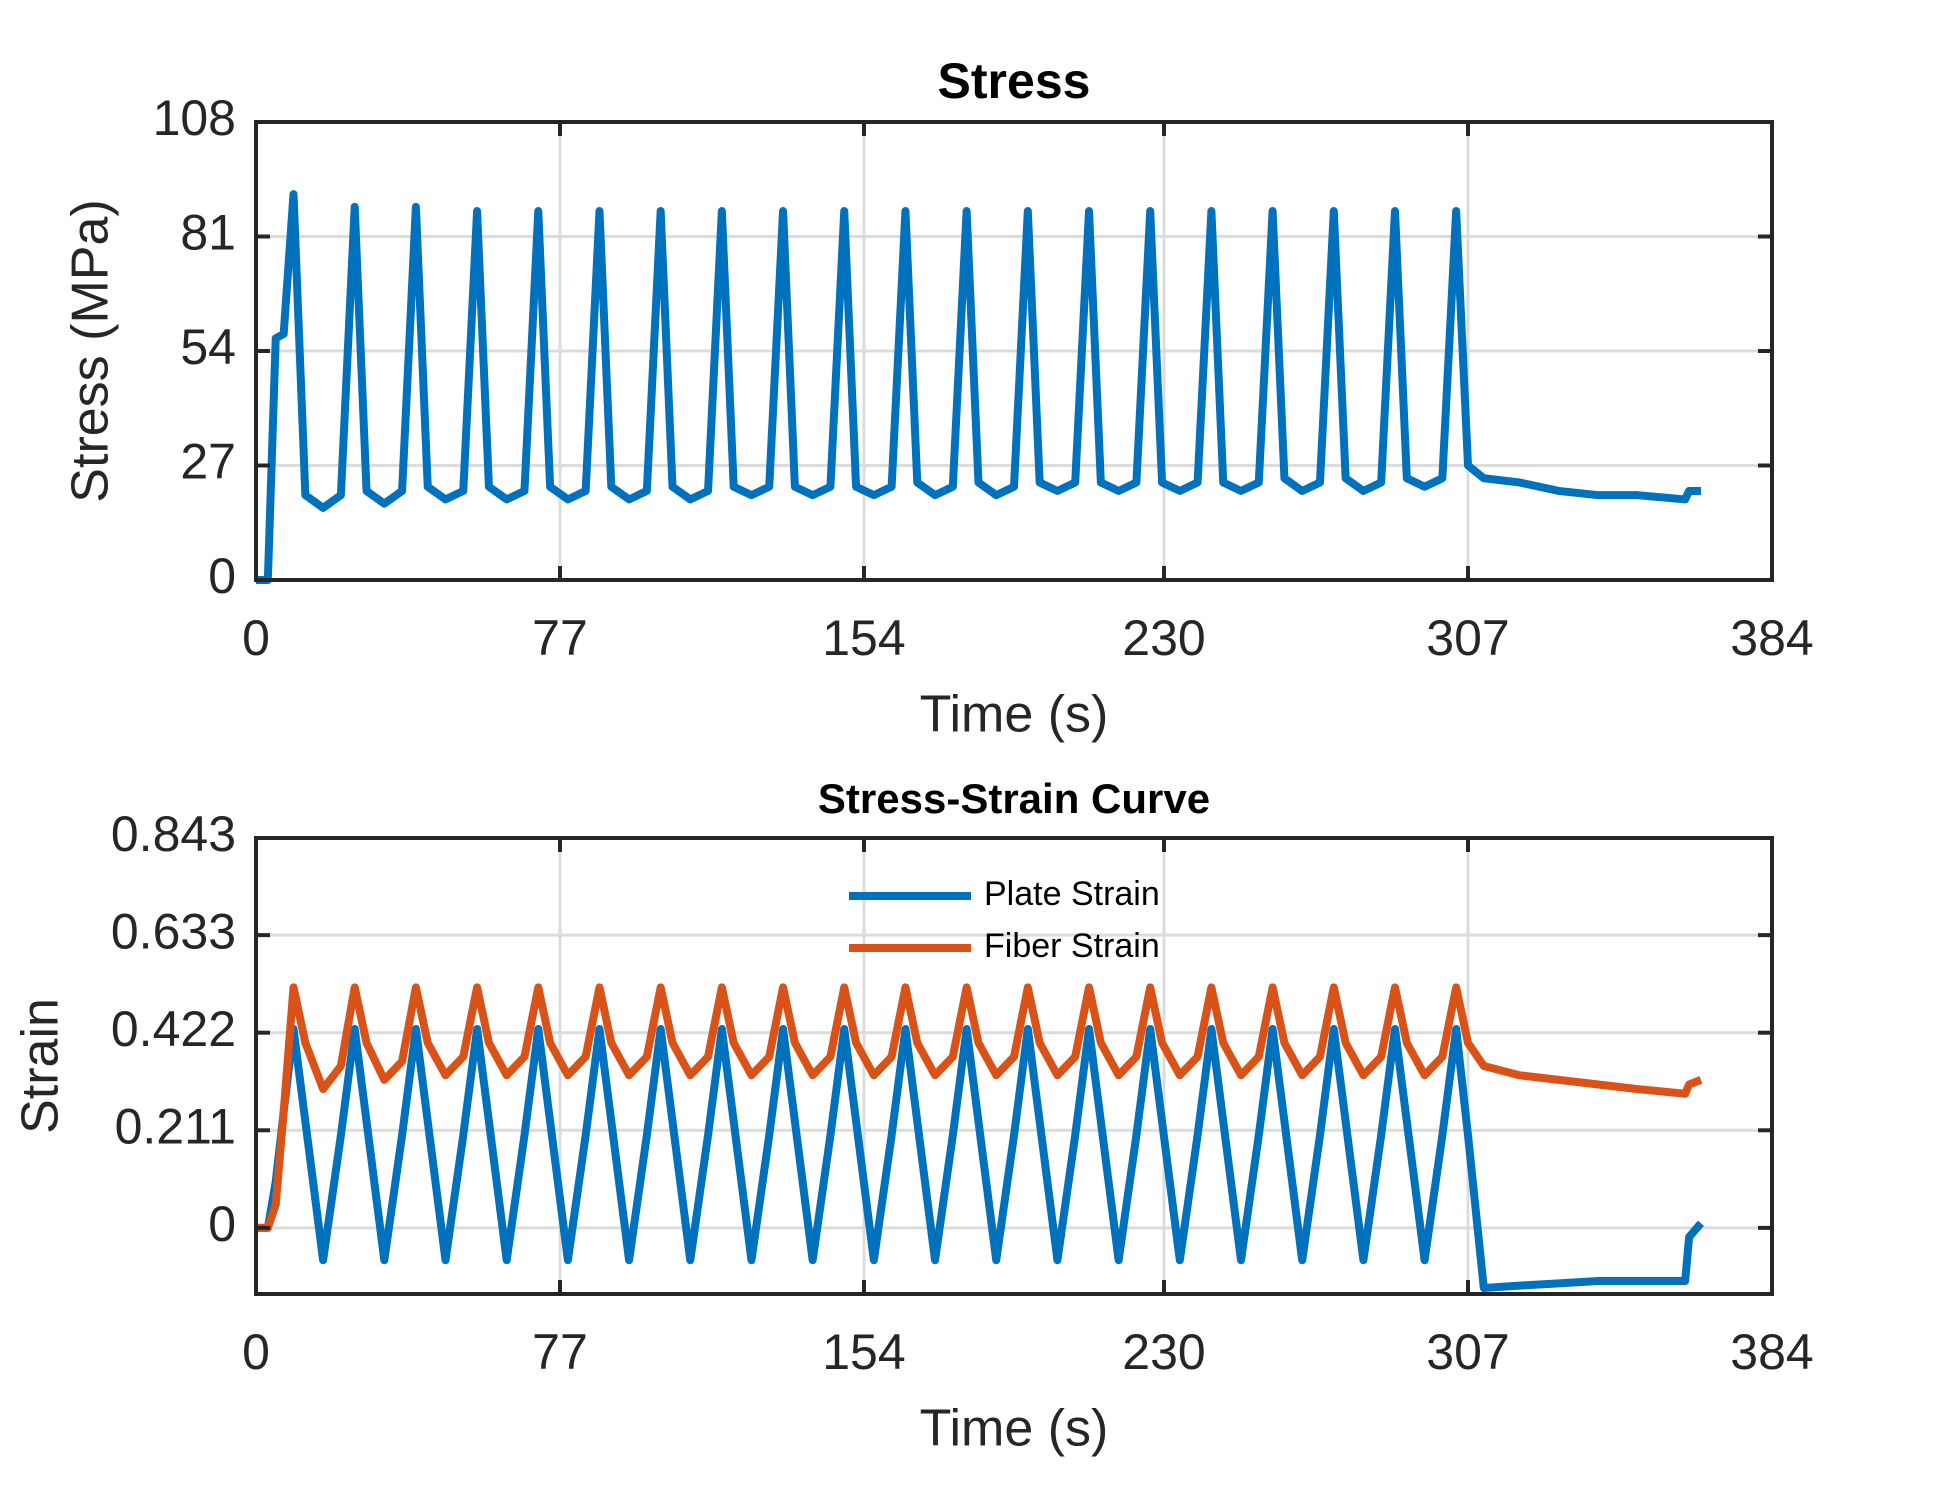  I want to click on y-tick-label: 81, so click(208, 233).